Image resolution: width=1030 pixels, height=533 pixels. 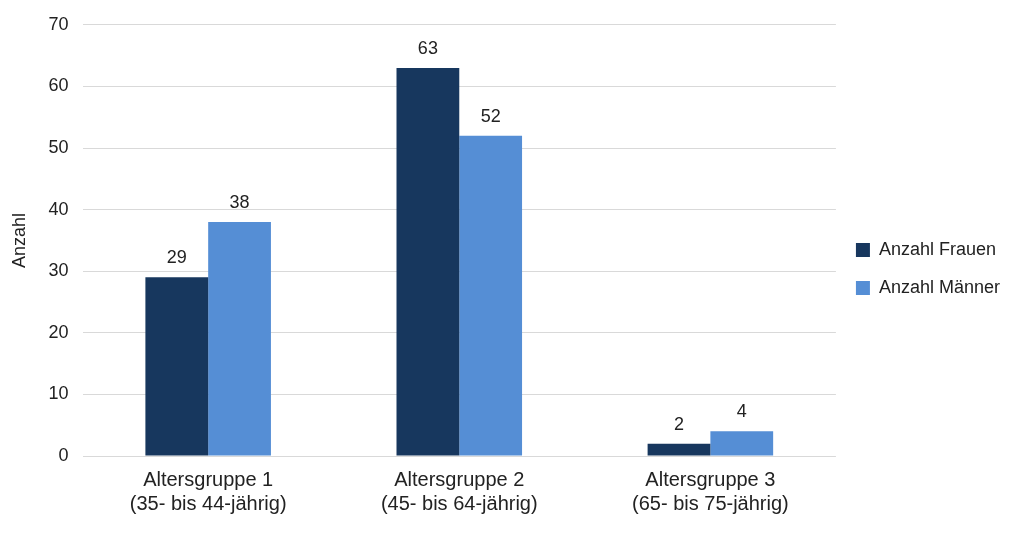 I want to click on data-label: 29, so click(x=176, y=257).